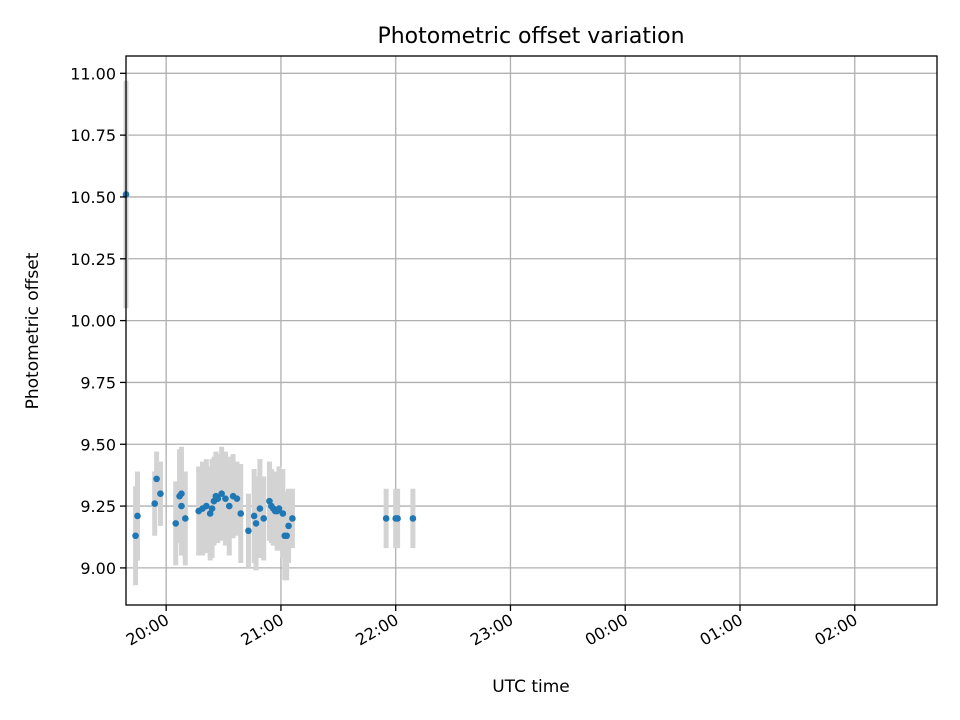 The height and width of the screenshot is (720, 960). I want to click on y-axis-label: Photometric offset, so click(33, 330).